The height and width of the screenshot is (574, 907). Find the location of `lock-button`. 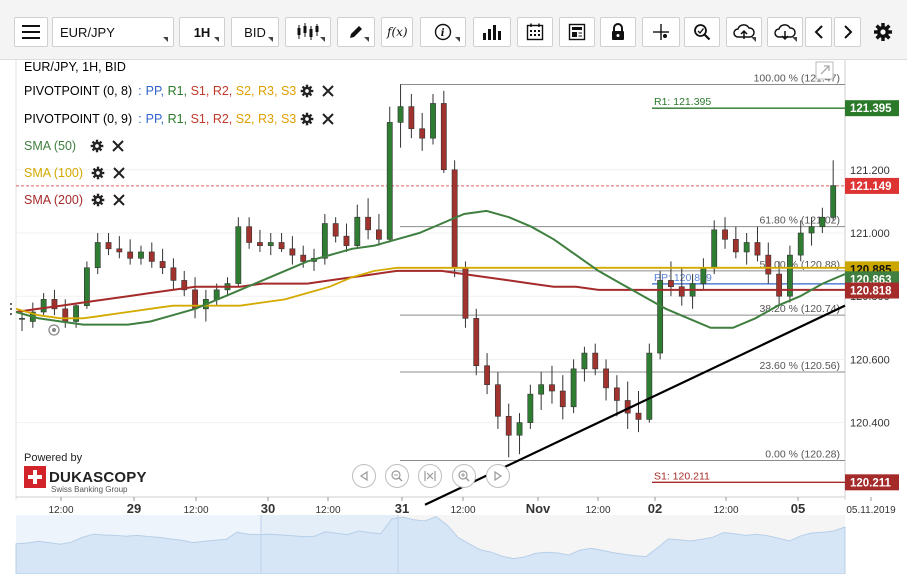

lock-button is located at coordinates (618, 32).